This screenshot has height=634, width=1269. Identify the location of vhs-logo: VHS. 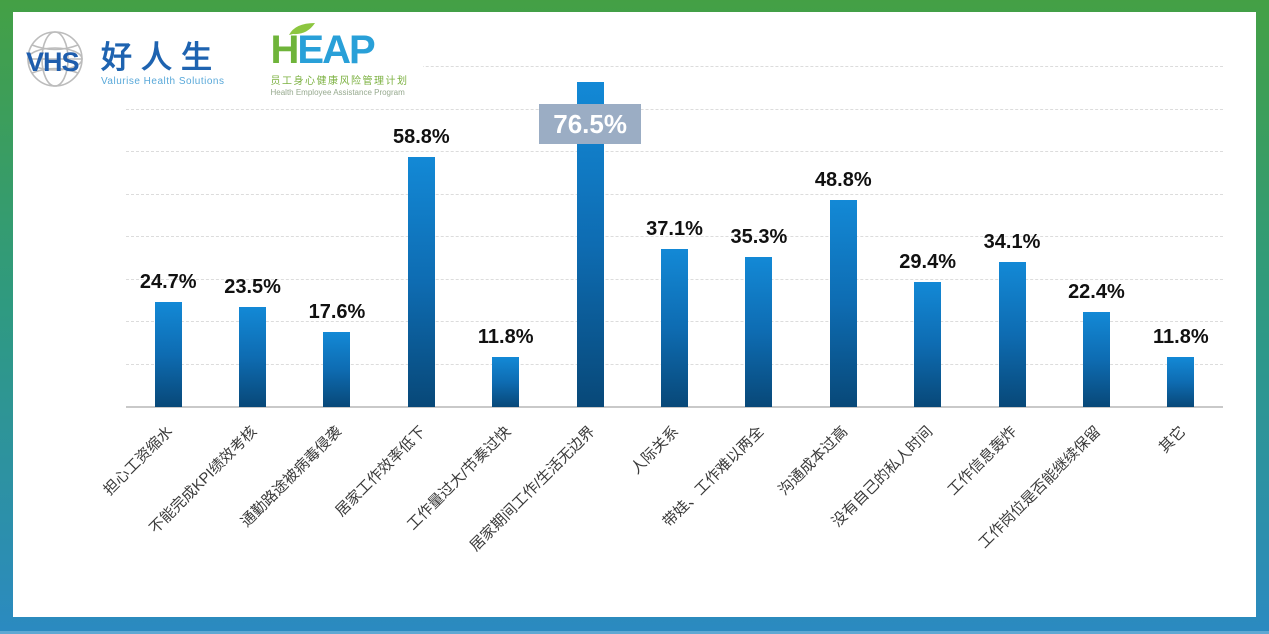
(58, 60).